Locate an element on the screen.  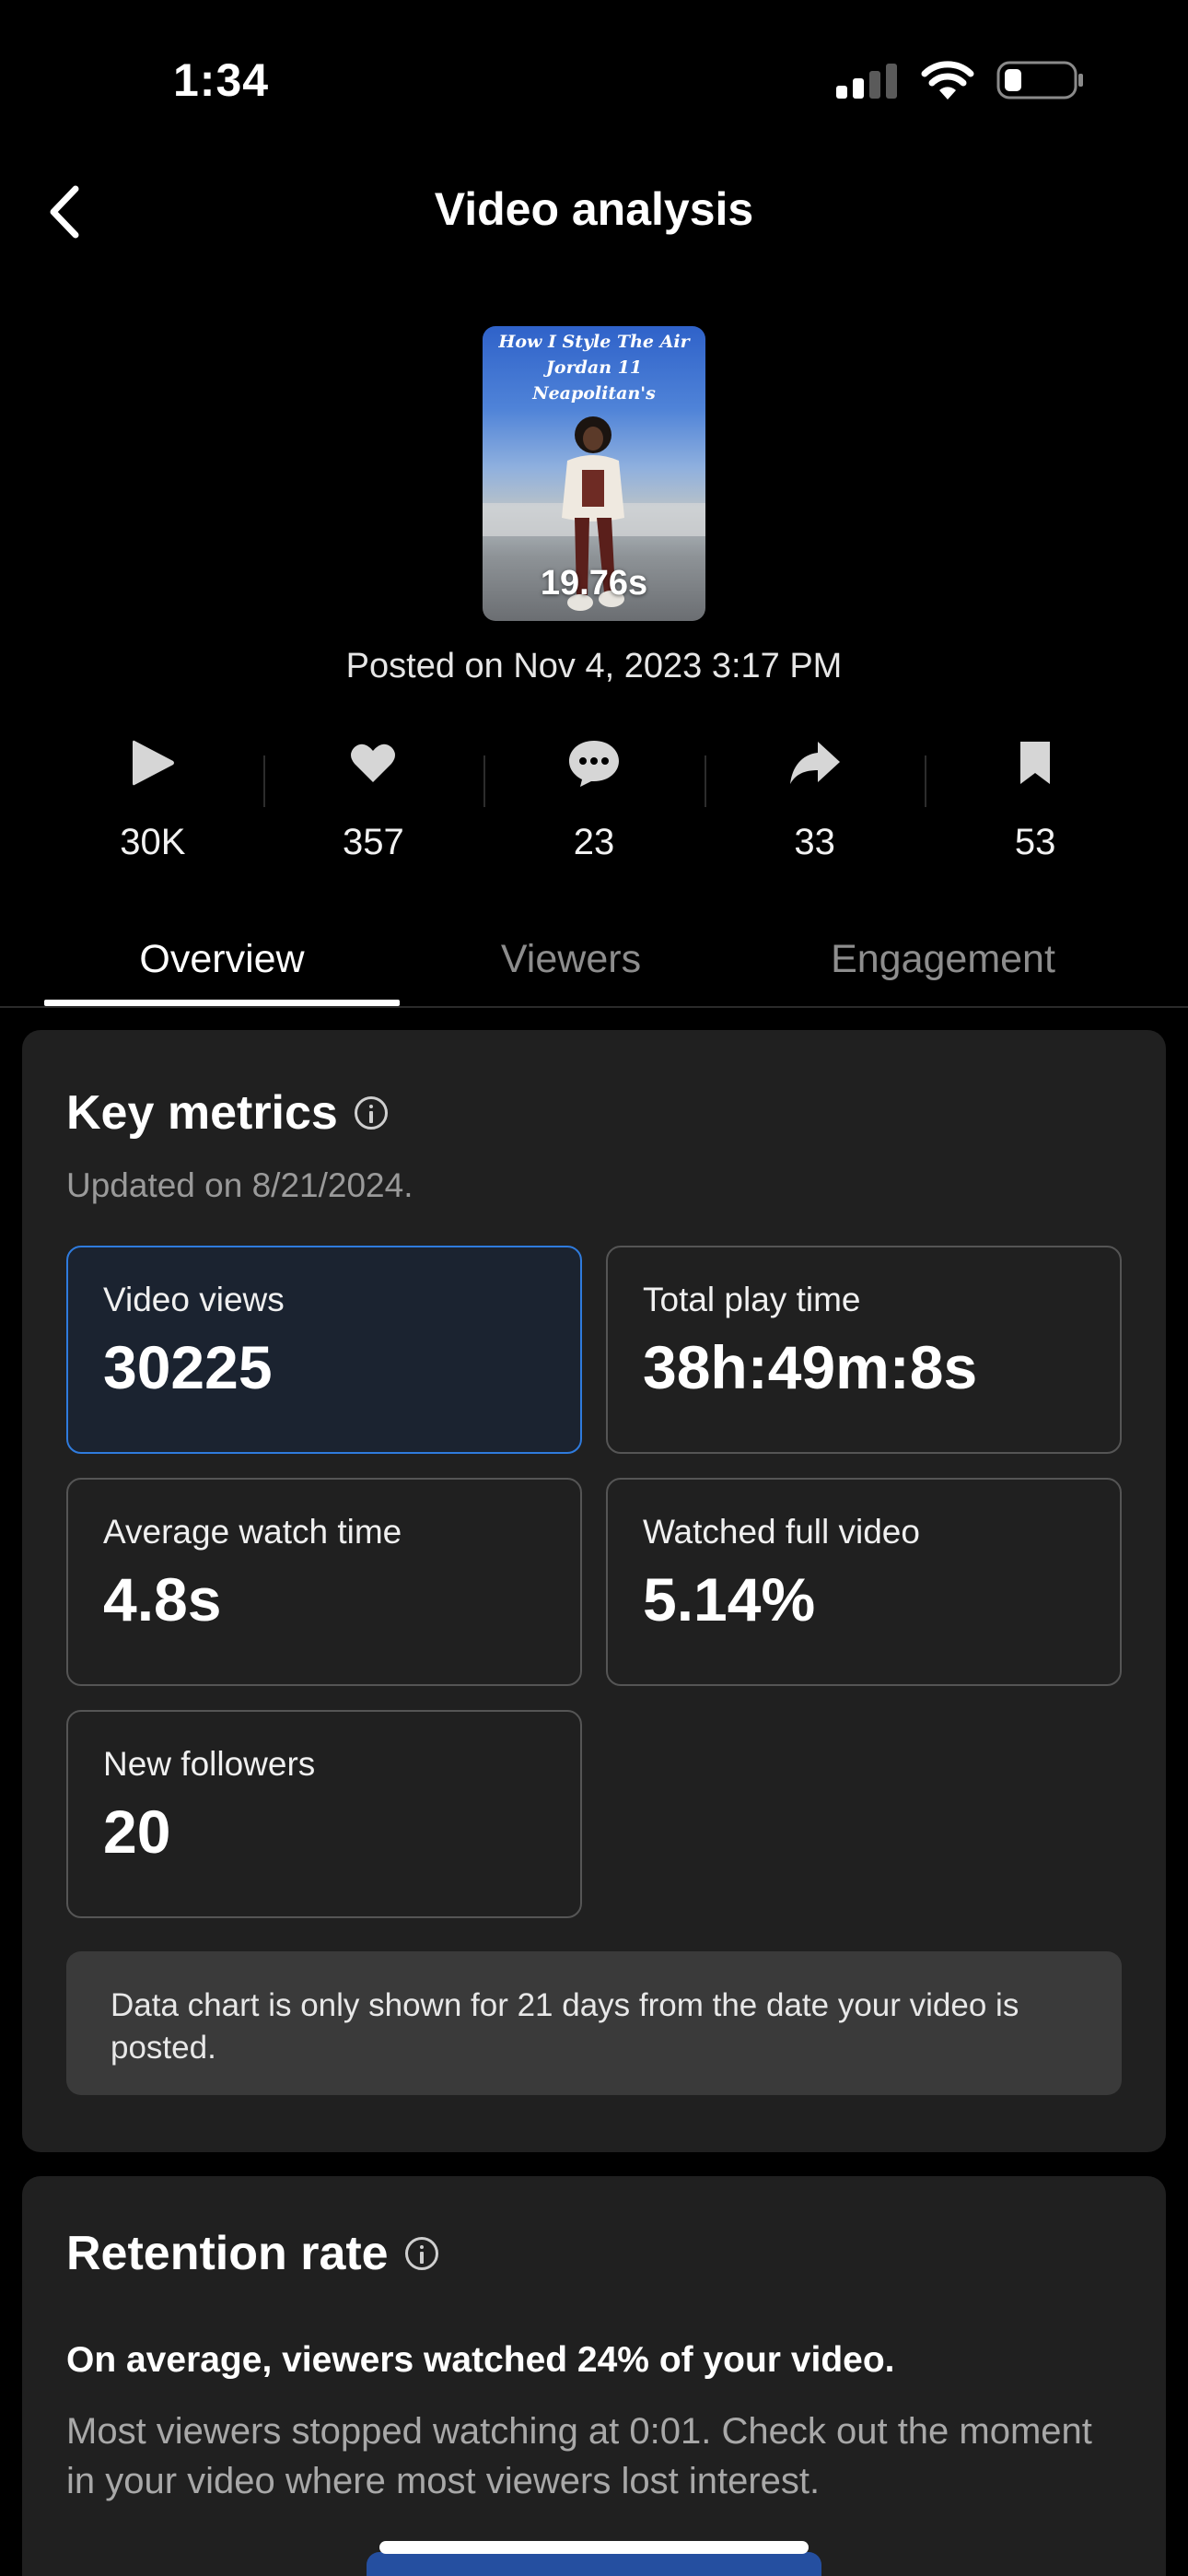
stat-views: 30K is located at coordinates (152, 801).